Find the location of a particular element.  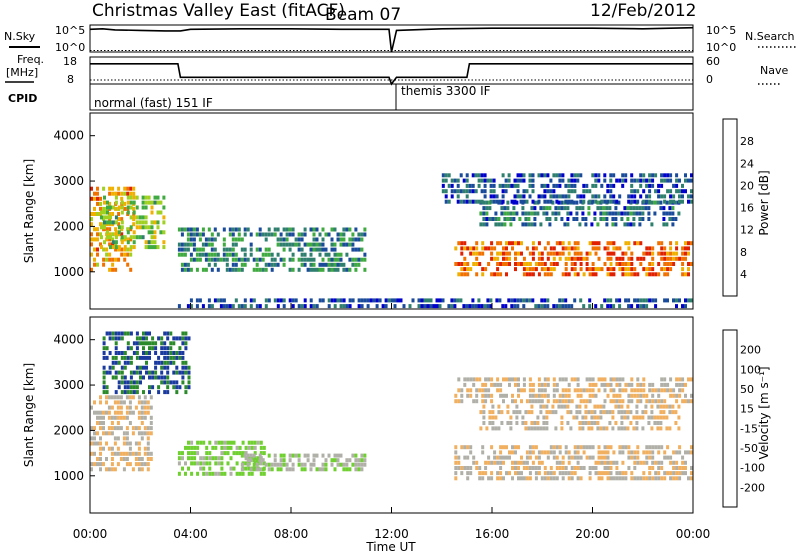

freq-label: Freq. is located at coordinates (30, 59).